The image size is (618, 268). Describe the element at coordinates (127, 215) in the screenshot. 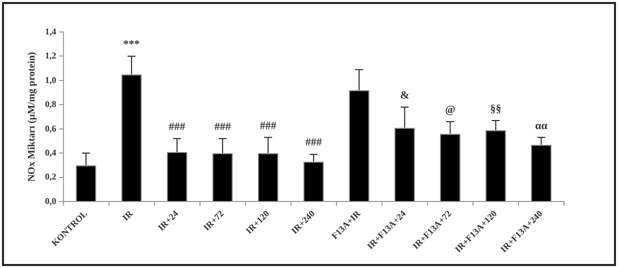

I see `x-tick-label: IR` at that location.